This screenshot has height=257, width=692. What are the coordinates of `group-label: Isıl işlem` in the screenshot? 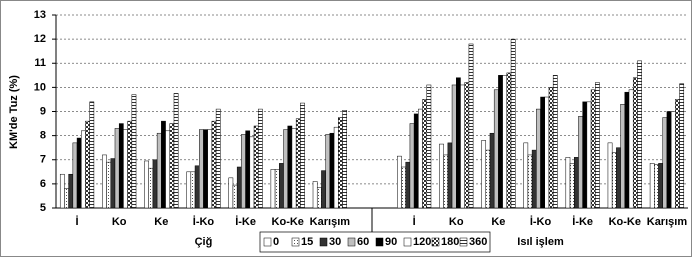 It's located at (540, 242).